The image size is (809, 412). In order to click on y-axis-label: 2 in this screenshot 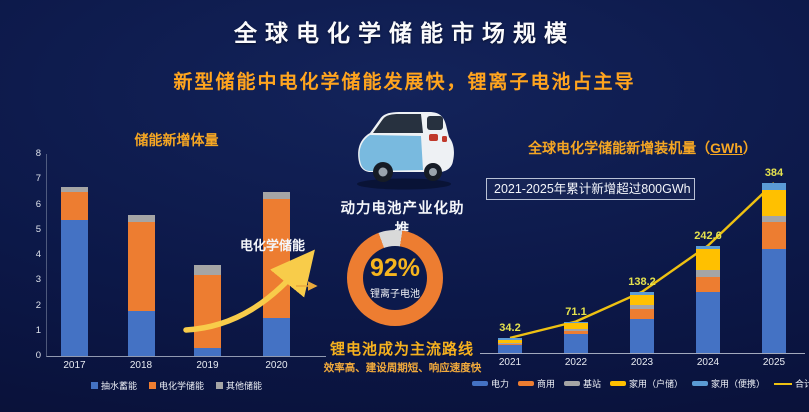, I will do `click(38, 305)`.